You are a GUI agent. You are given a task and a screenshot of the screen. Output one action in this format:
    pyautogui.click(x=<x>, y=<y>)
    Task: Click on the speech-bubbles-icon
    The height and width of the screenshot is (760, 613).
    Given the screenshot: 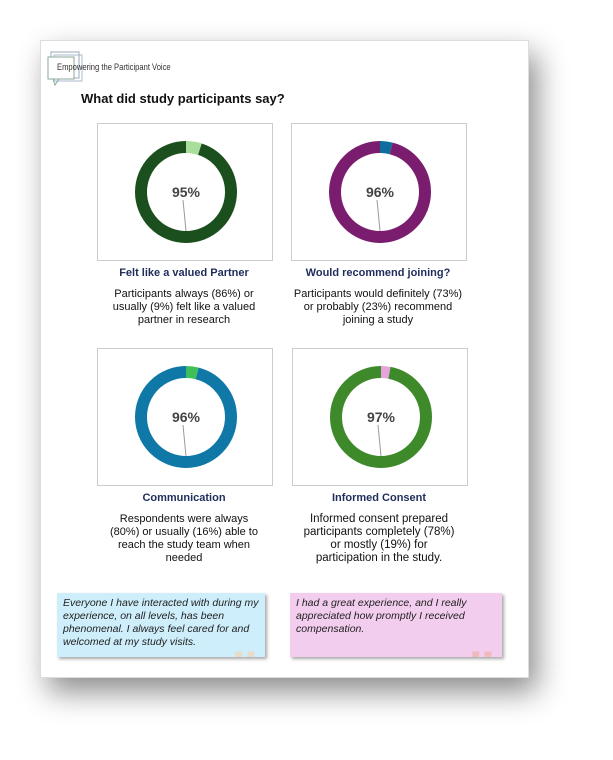 What is the action you would take?
    pyautogui.click(x=65, y=69)
    